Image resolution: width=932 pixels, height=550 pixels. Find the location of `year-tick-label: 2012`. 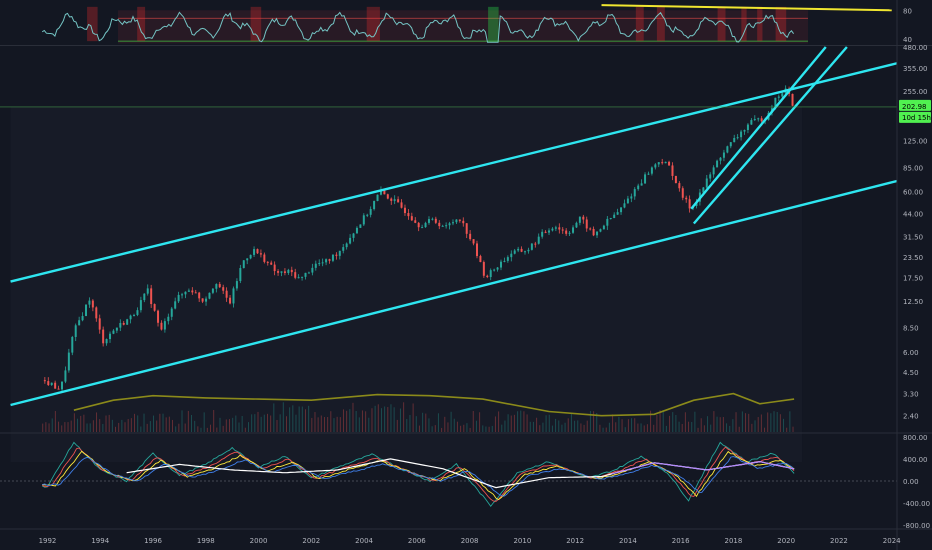

year-tick-label: 2012 is located at coordinates (575, 541).